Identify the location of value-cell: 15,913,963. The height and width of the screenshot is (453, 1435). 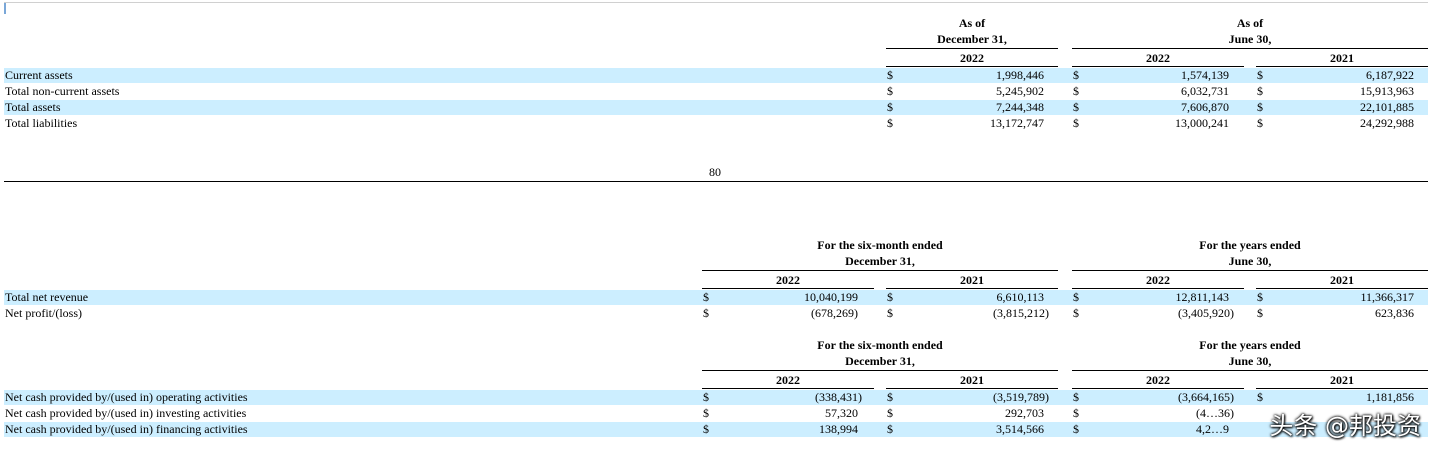
(1387, 91).